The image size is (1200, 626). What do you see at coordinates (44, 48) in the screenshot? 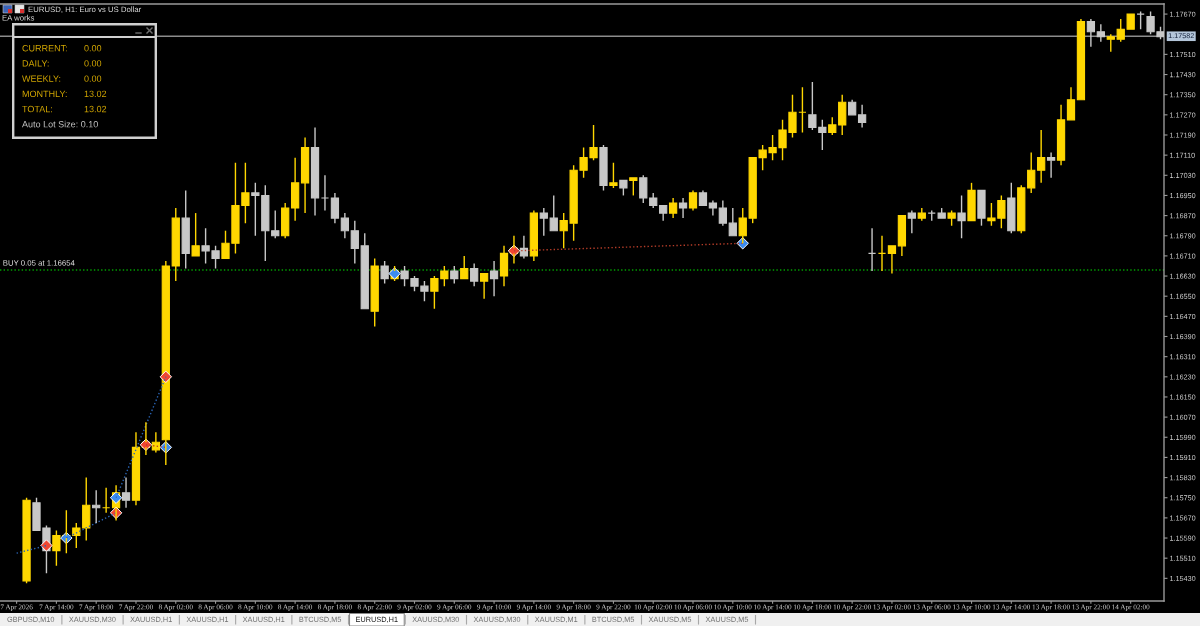
I see `annotation: CURRENT:` at bounding box center [44, 48].